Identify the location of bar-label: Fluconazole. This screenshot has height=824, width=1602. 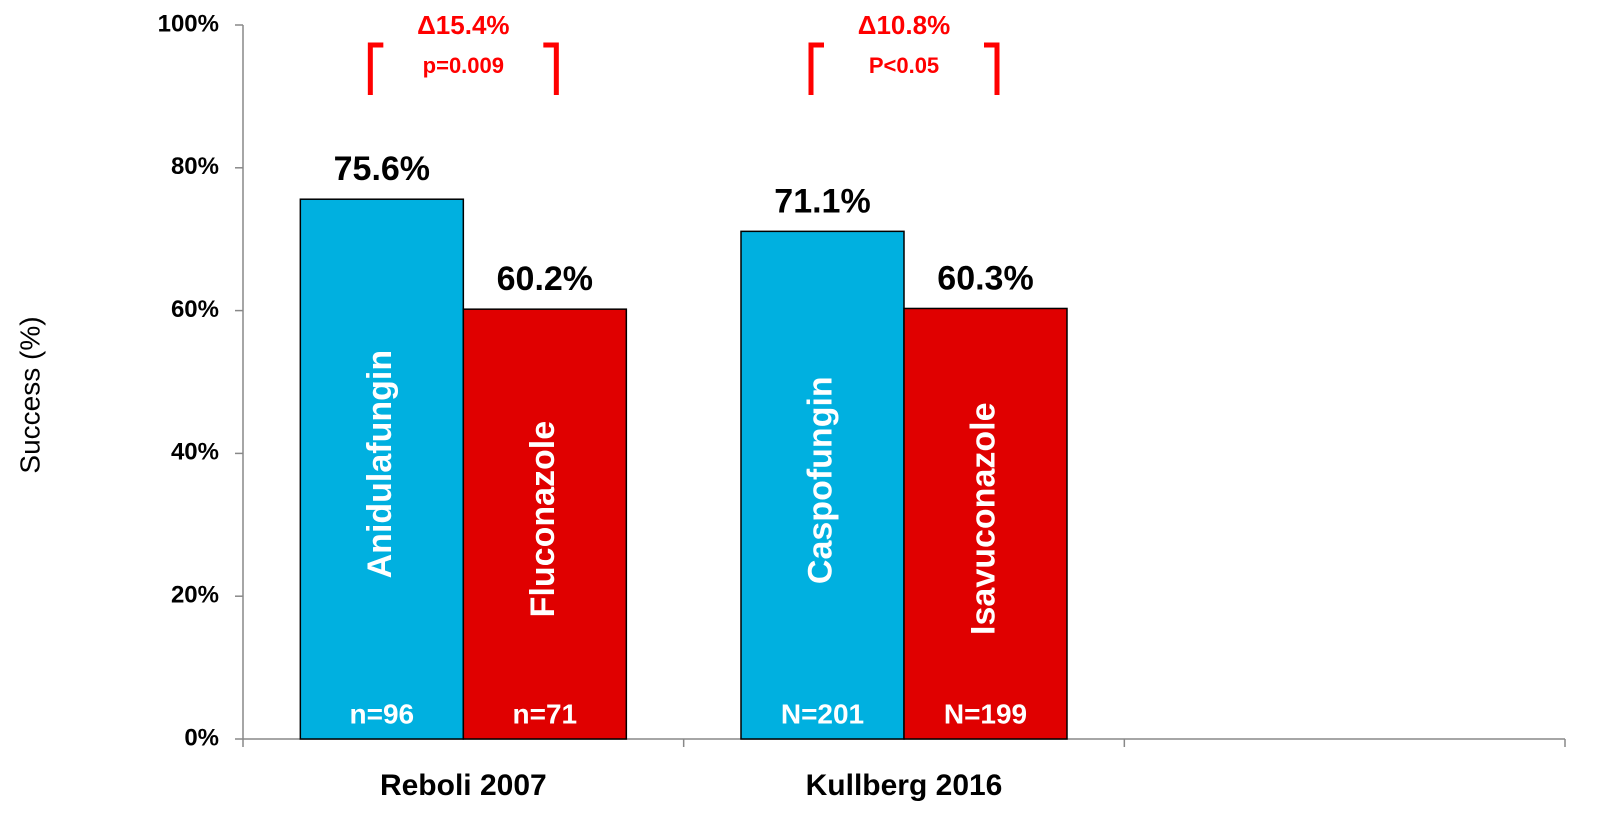
(543, 519).